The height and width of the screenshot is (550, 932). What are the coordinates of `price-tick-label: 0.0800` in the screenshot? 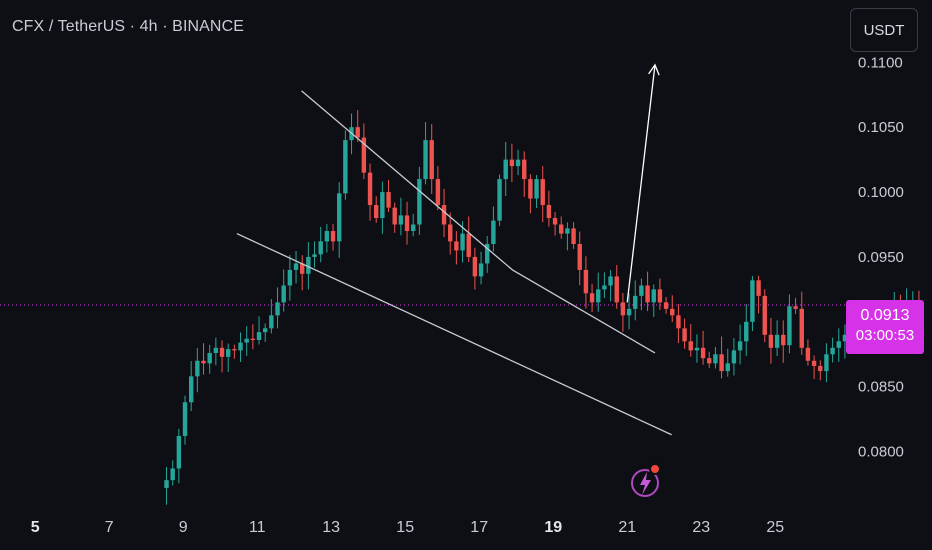 It's located at (881, 452).